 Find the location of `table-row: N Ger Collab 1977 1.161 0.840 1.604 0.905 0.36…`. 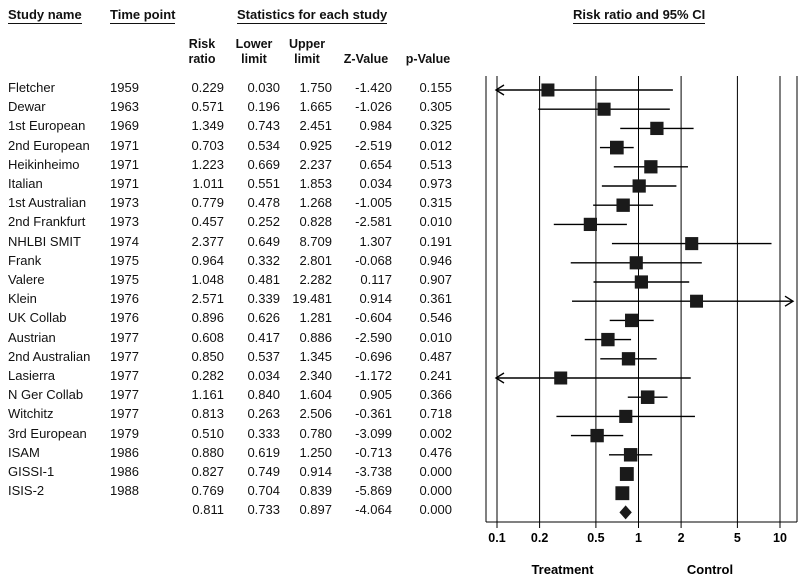

table-row: N Ger Collab 1977 1.161 0.840 1.604 0.905 0.36… is located at coordinates (240, 396).